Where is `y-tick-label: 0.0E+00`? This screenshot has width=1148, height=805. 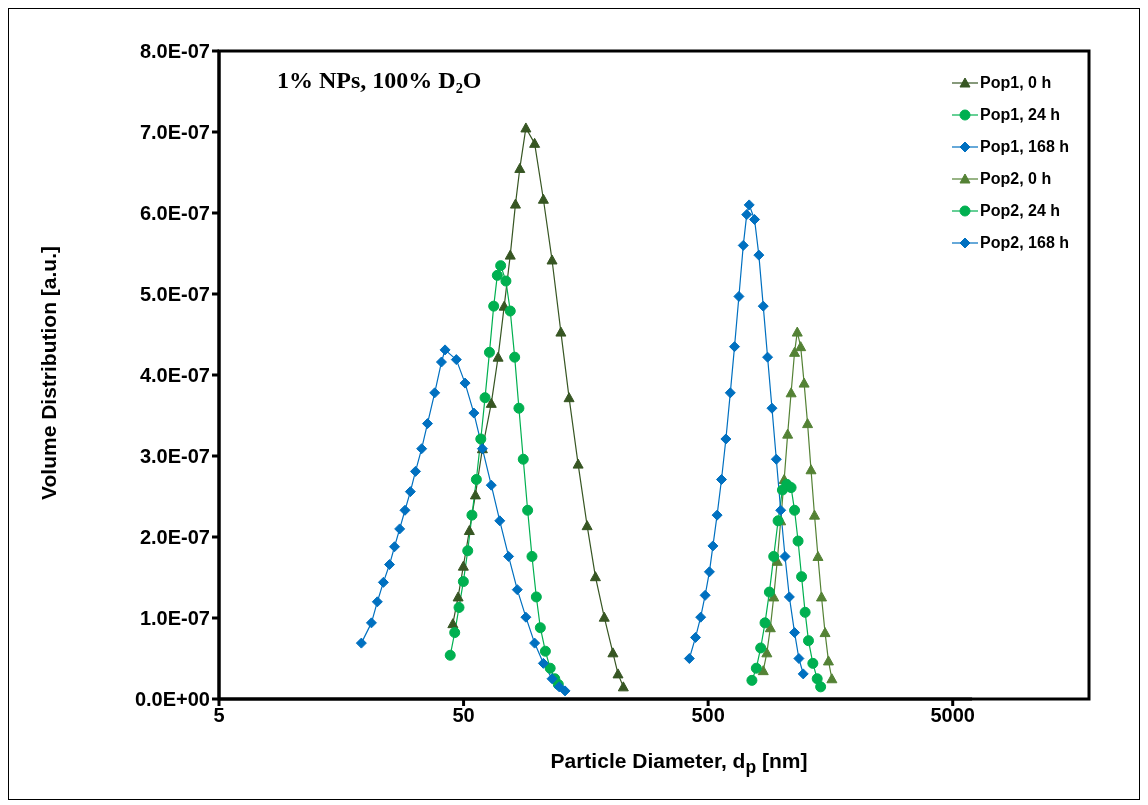
y-tick-label: 0.0E+00 is located at coordinates (172, 699).